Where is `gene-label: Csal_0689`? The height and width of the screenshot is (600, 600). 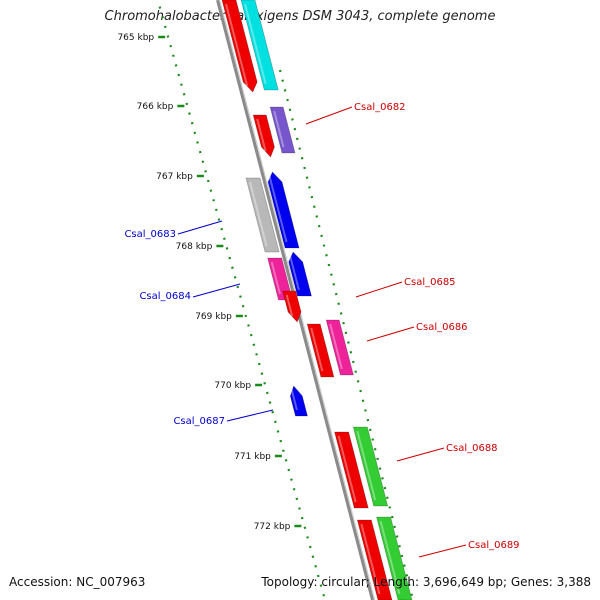
gene-label: Csal_0689 is located at coordinates (494, 545).